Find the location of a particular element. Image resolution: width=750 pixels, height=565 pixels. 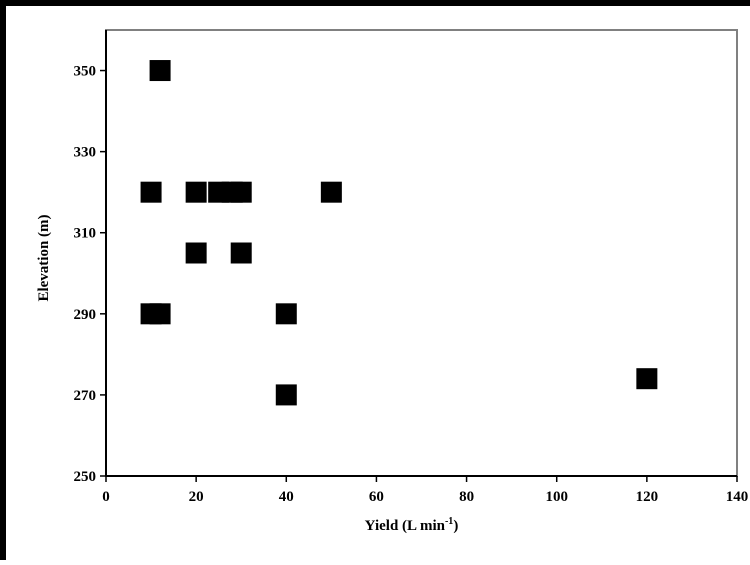

y-axis-label: Elevation (m) is located at coordinates (44, 257).